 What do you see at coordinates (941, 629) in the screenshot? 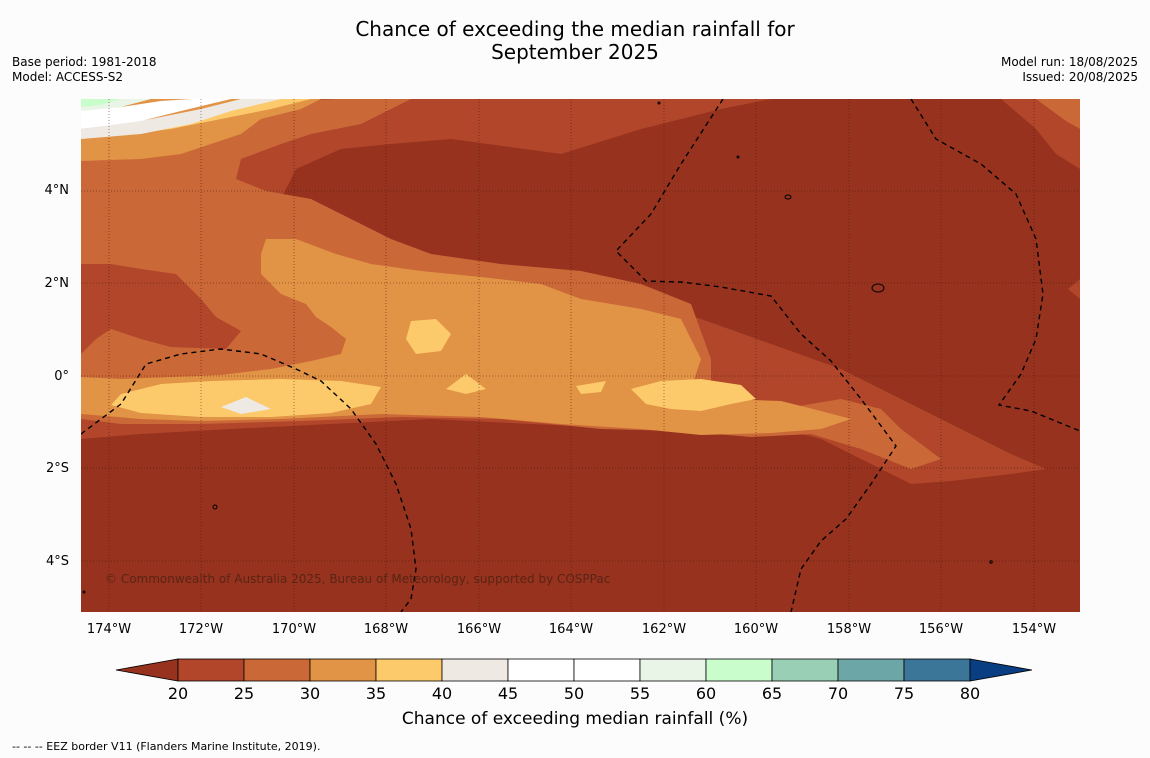
I see `lon-label-156w: 156°W` at bounding box center [941, 629].